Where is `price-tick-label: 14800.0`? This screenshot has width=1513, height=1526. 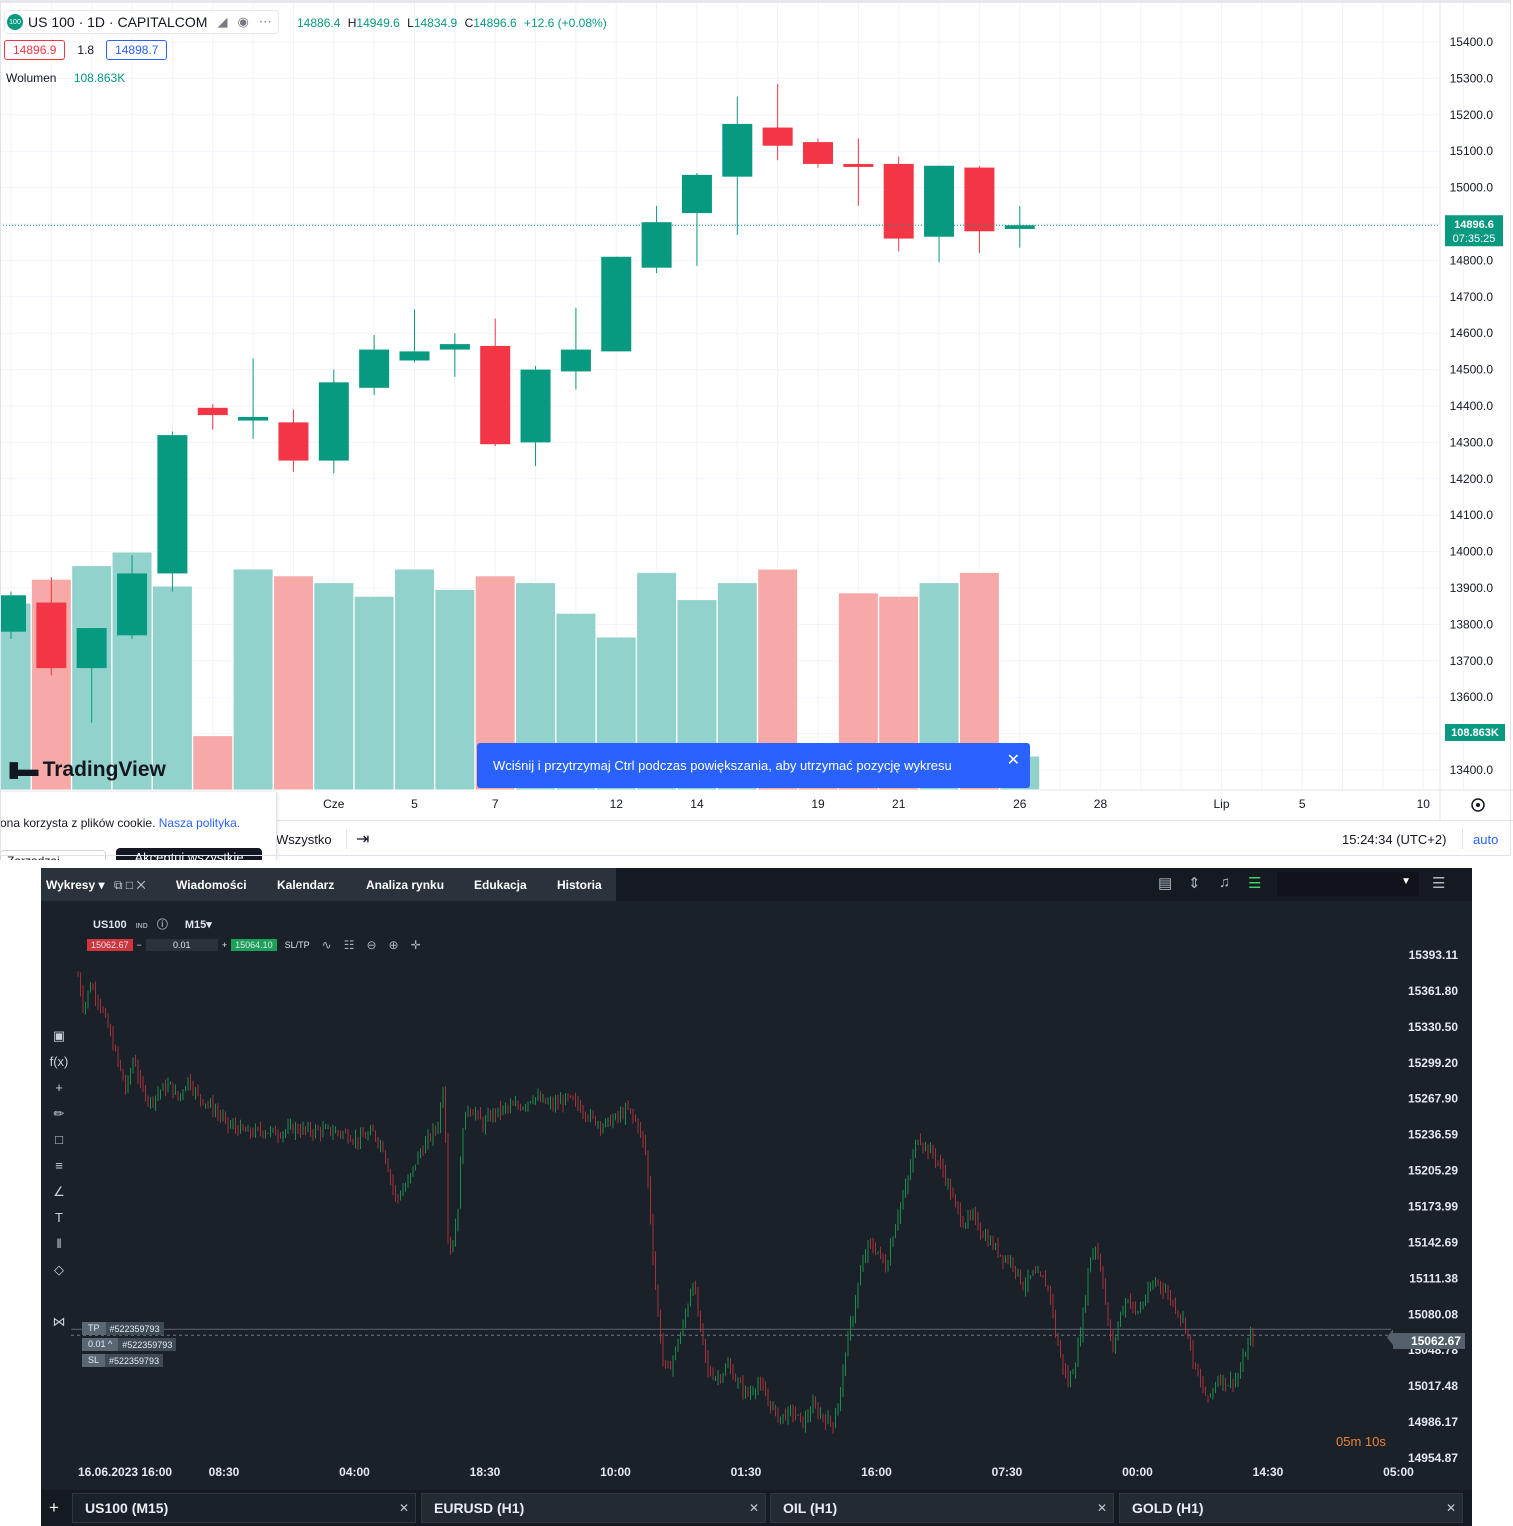
price-tick-label: 14800.0 is located at coordinates (1472, 260).